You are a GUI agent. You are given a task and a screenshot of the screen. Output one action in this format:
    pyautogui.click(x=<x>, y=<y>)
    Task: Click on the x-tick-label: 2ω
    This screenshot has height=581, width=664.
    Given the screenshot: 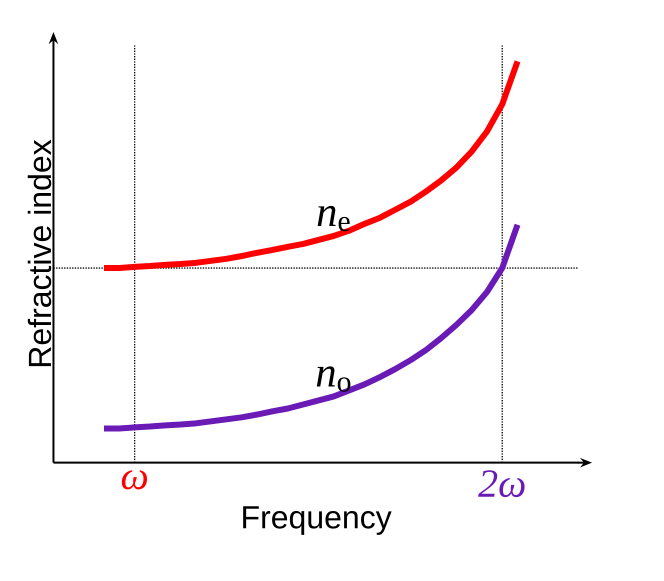 What is the action you would take?
    pyautogui.click(x=501, y=483)
    